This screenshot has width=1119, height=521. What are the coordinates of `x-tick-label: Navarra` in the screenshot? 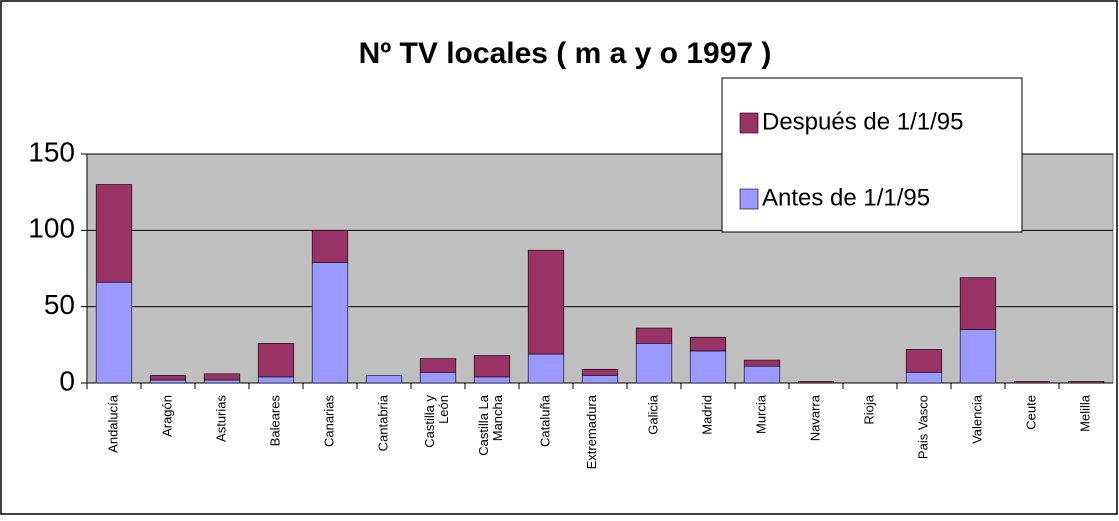 It's located at (814, 417).